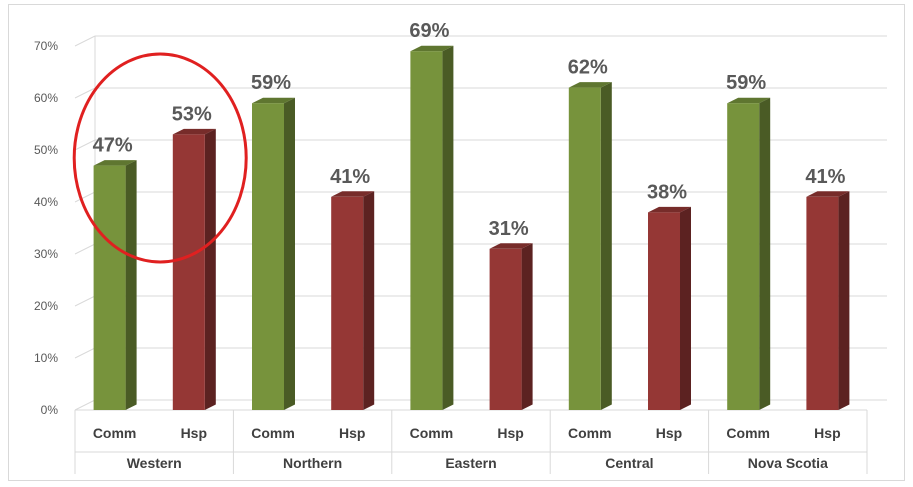  What do you see at coordinates (160, 158) in the screenshot?
I see `highlight-ellipse` at bounding box center [160, 158].